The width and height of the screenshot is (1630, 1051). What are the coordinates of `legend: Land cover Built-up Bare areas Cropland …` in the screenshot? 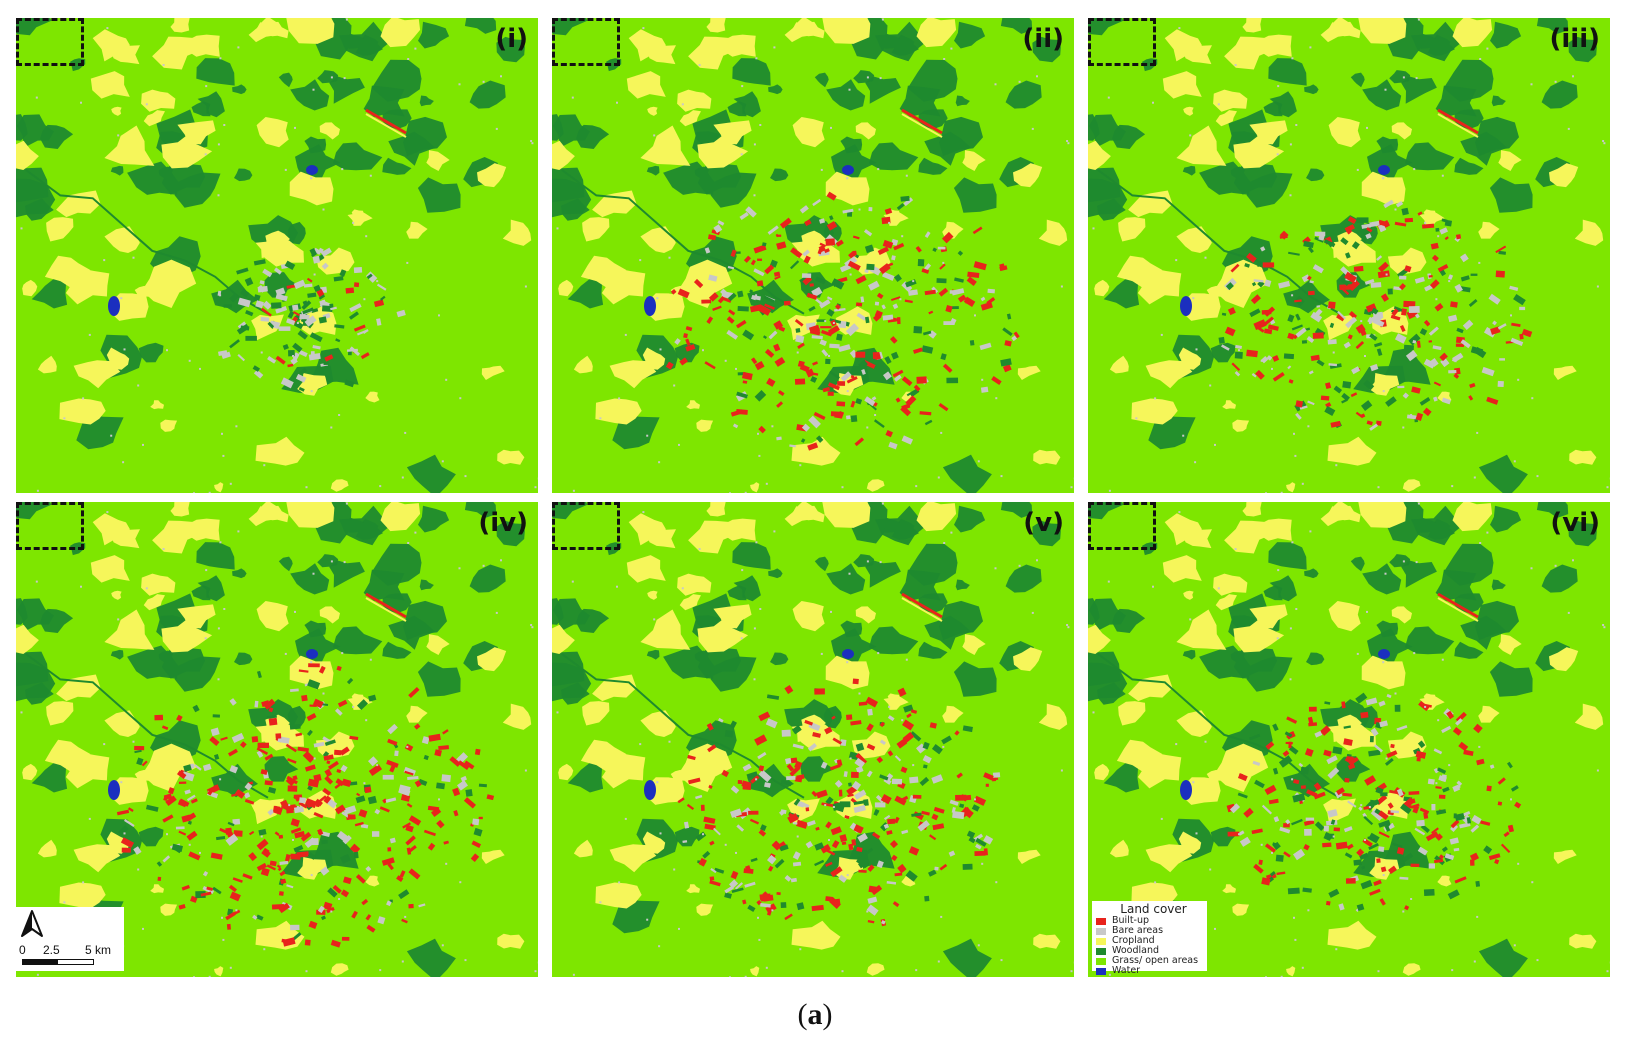 It's located at (1149, 938).